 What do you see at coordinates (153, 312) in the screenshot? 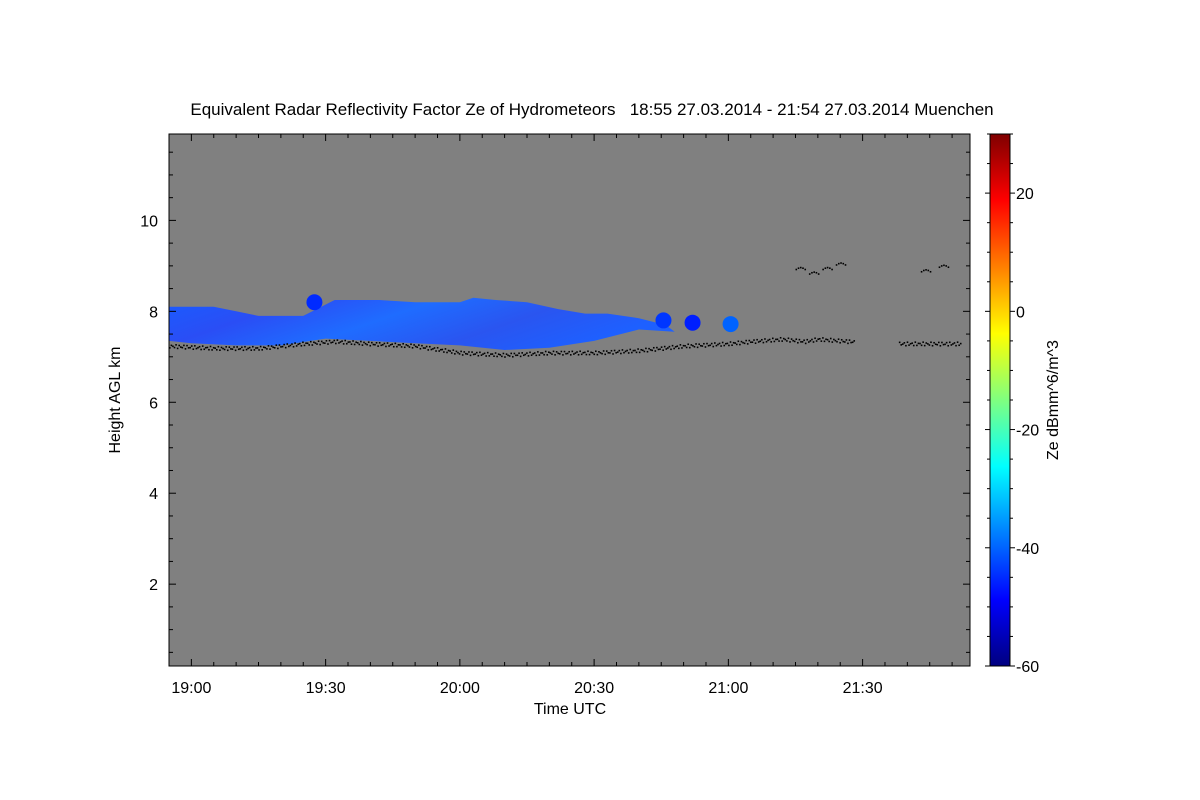
I see `y-tick-label: 8` at bounding box center [153, 312].